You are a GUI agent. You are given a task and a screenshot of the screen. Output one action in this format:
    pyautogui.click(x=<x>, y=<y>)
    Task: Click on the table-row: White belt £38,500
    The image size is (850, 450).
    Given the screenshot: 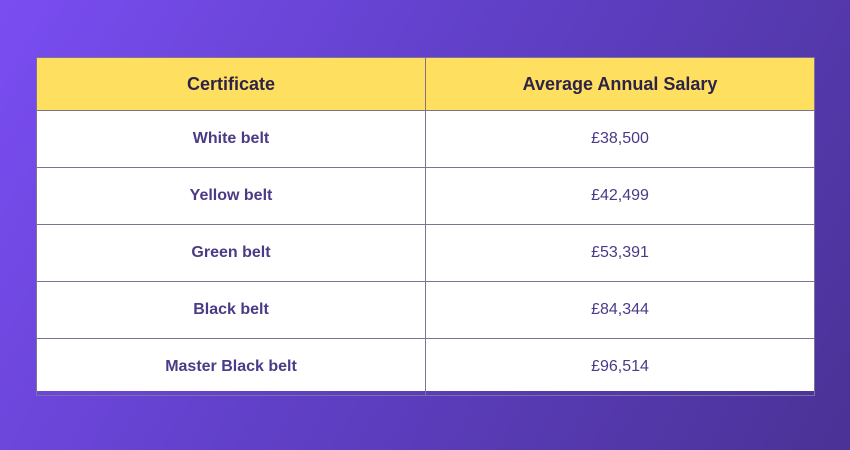 What is the action you would take?
    pyautogui.click(x=425, y=139)
    